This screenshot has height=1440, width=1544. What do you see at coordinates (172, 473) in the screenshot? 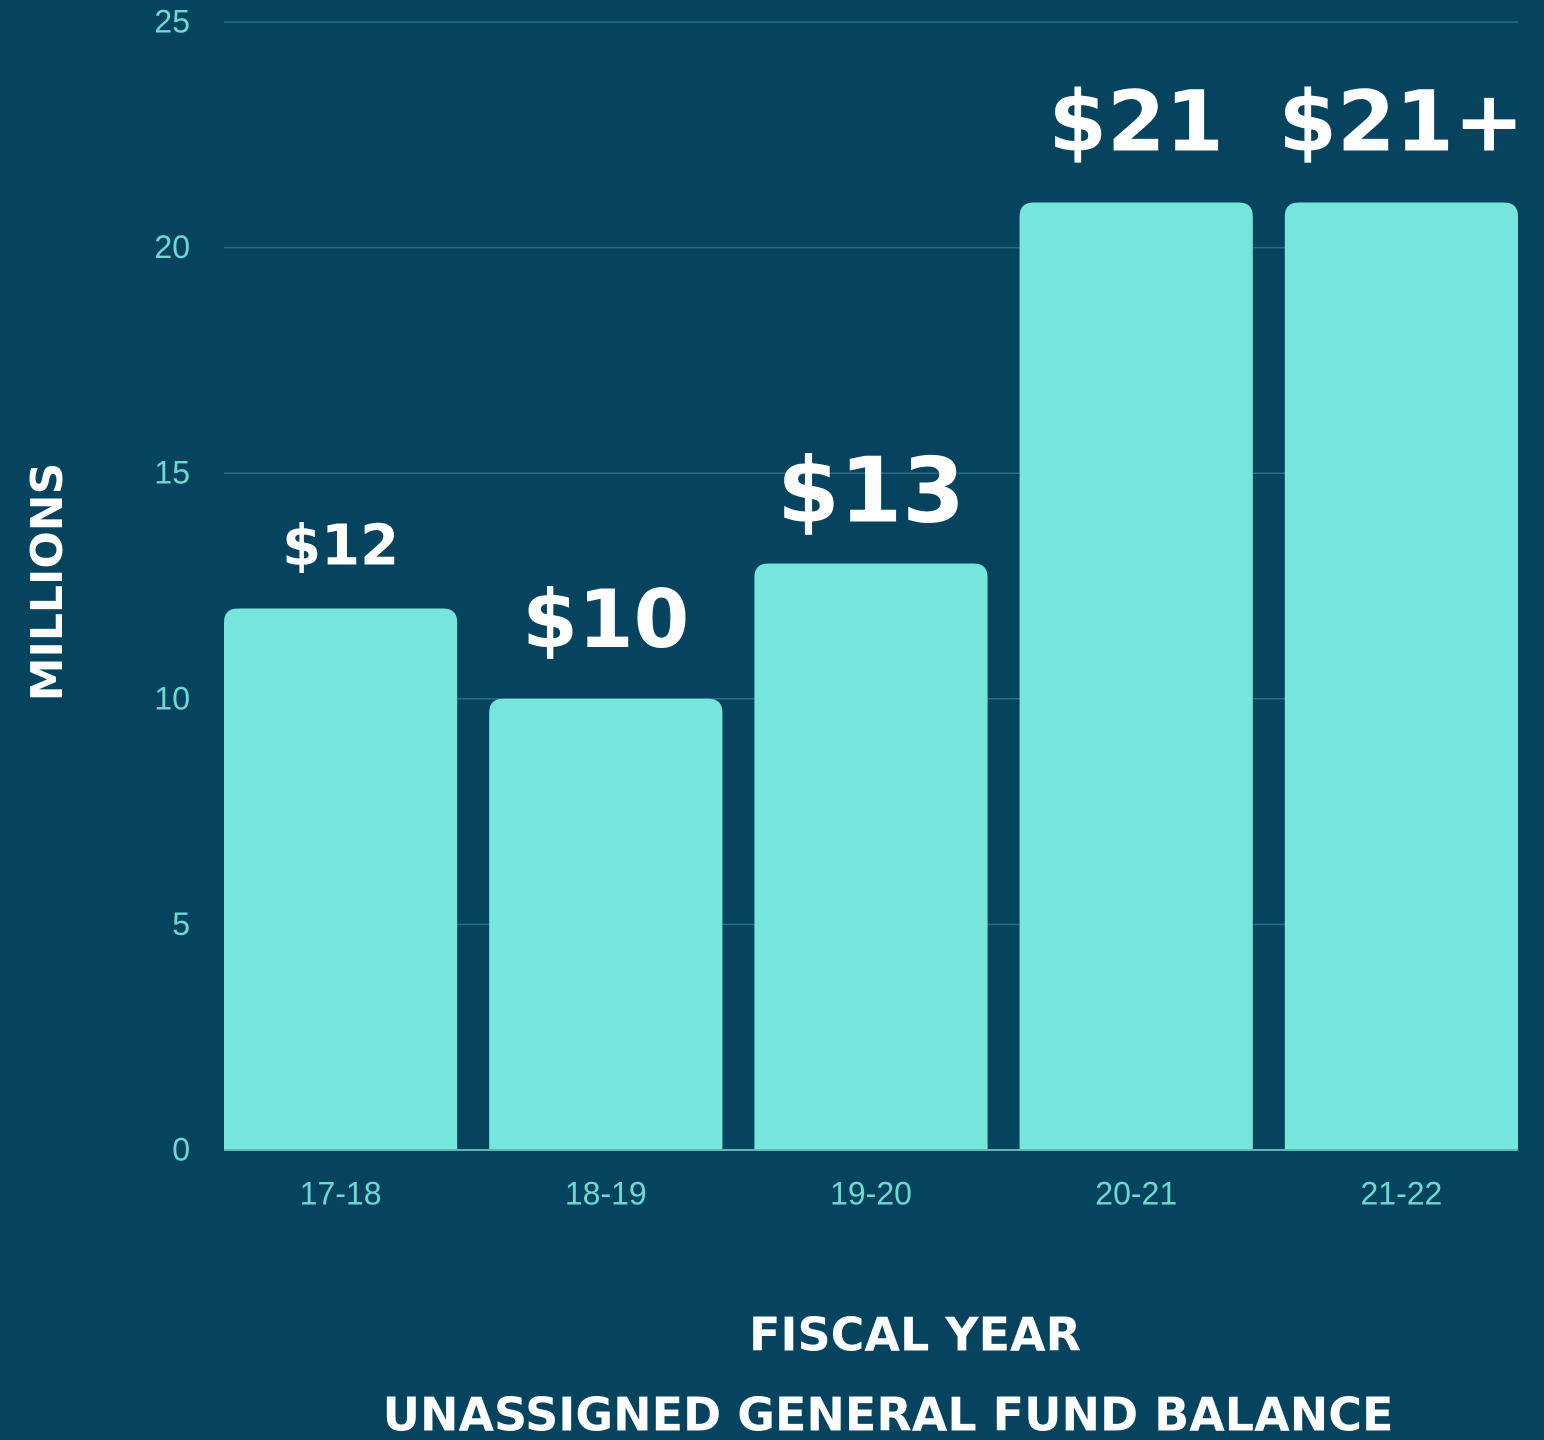
I see `y-tick-label: 15` at bounding box center [172, 473].